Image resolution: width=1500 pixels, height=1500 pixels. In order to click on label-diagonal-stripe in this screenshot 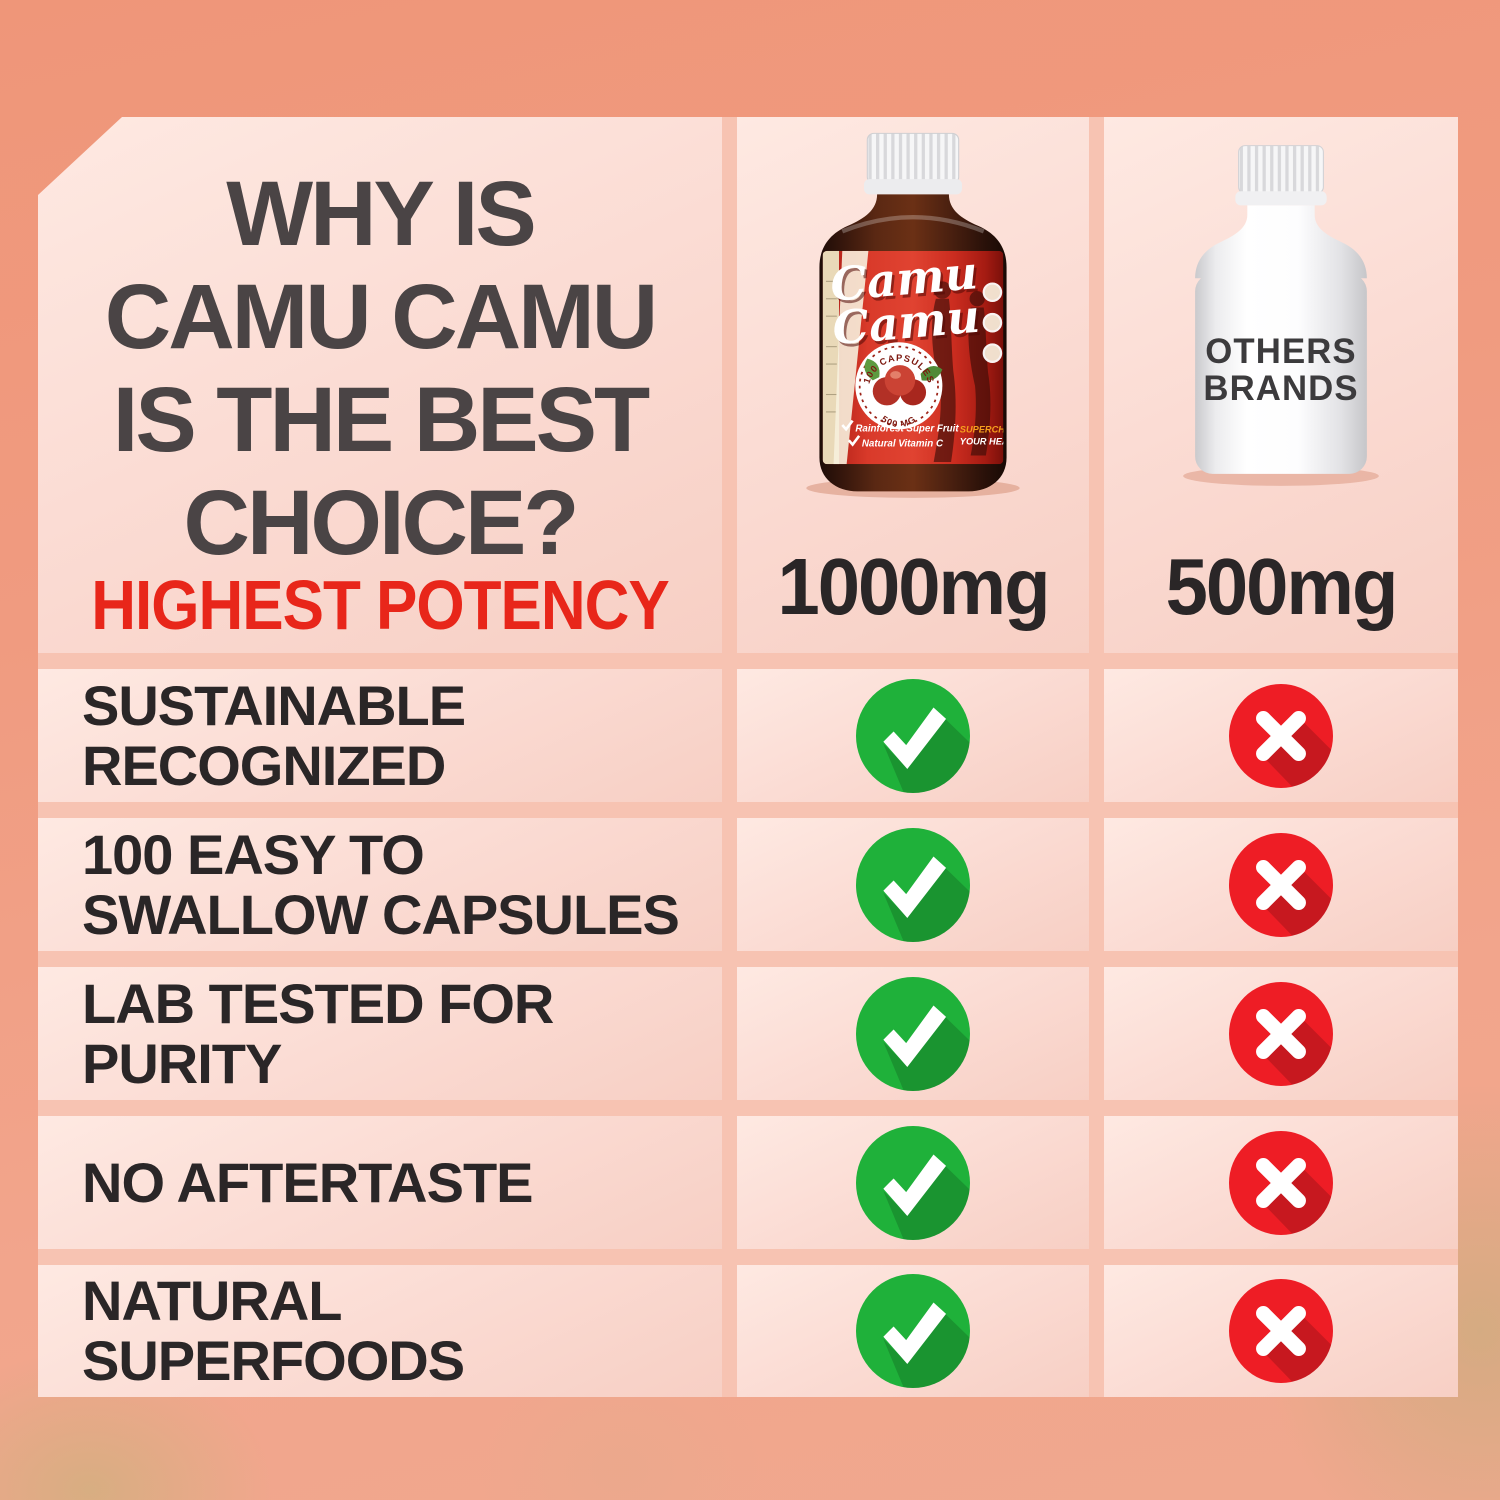, I will do `click(851, 357)`.